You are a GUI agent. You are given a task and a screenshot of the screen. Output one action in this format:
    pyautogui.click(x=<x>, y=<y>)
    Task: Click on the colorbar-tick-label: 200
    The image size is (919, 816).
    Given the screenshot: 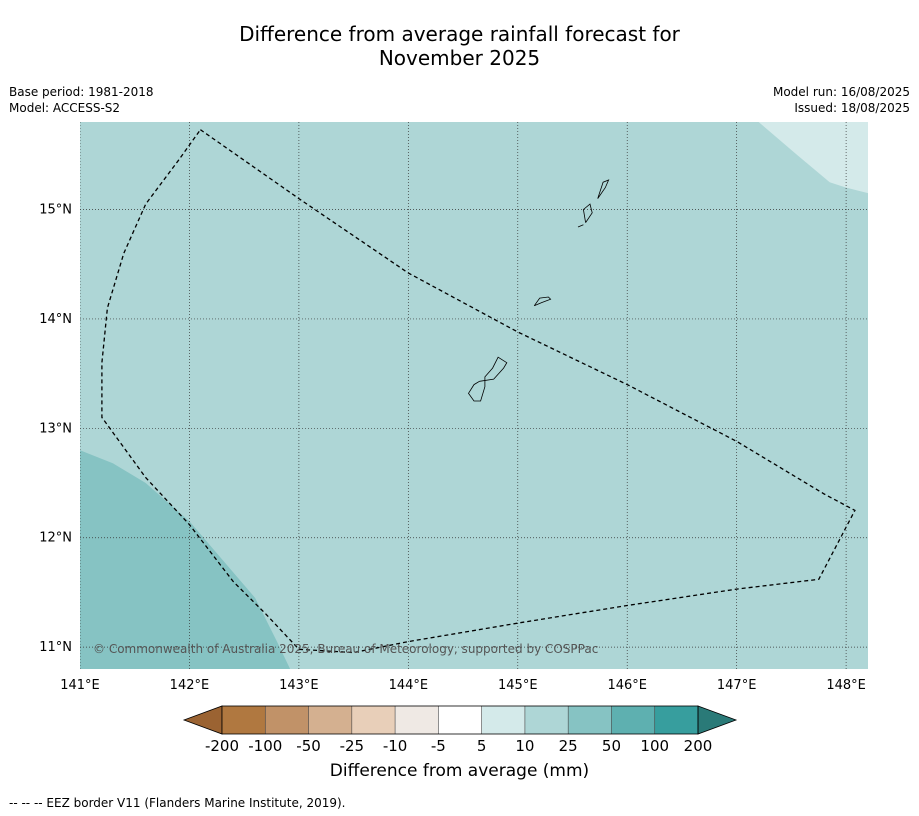 What is the action you would take?
    pyautogui.click(x=698, y=746)
    